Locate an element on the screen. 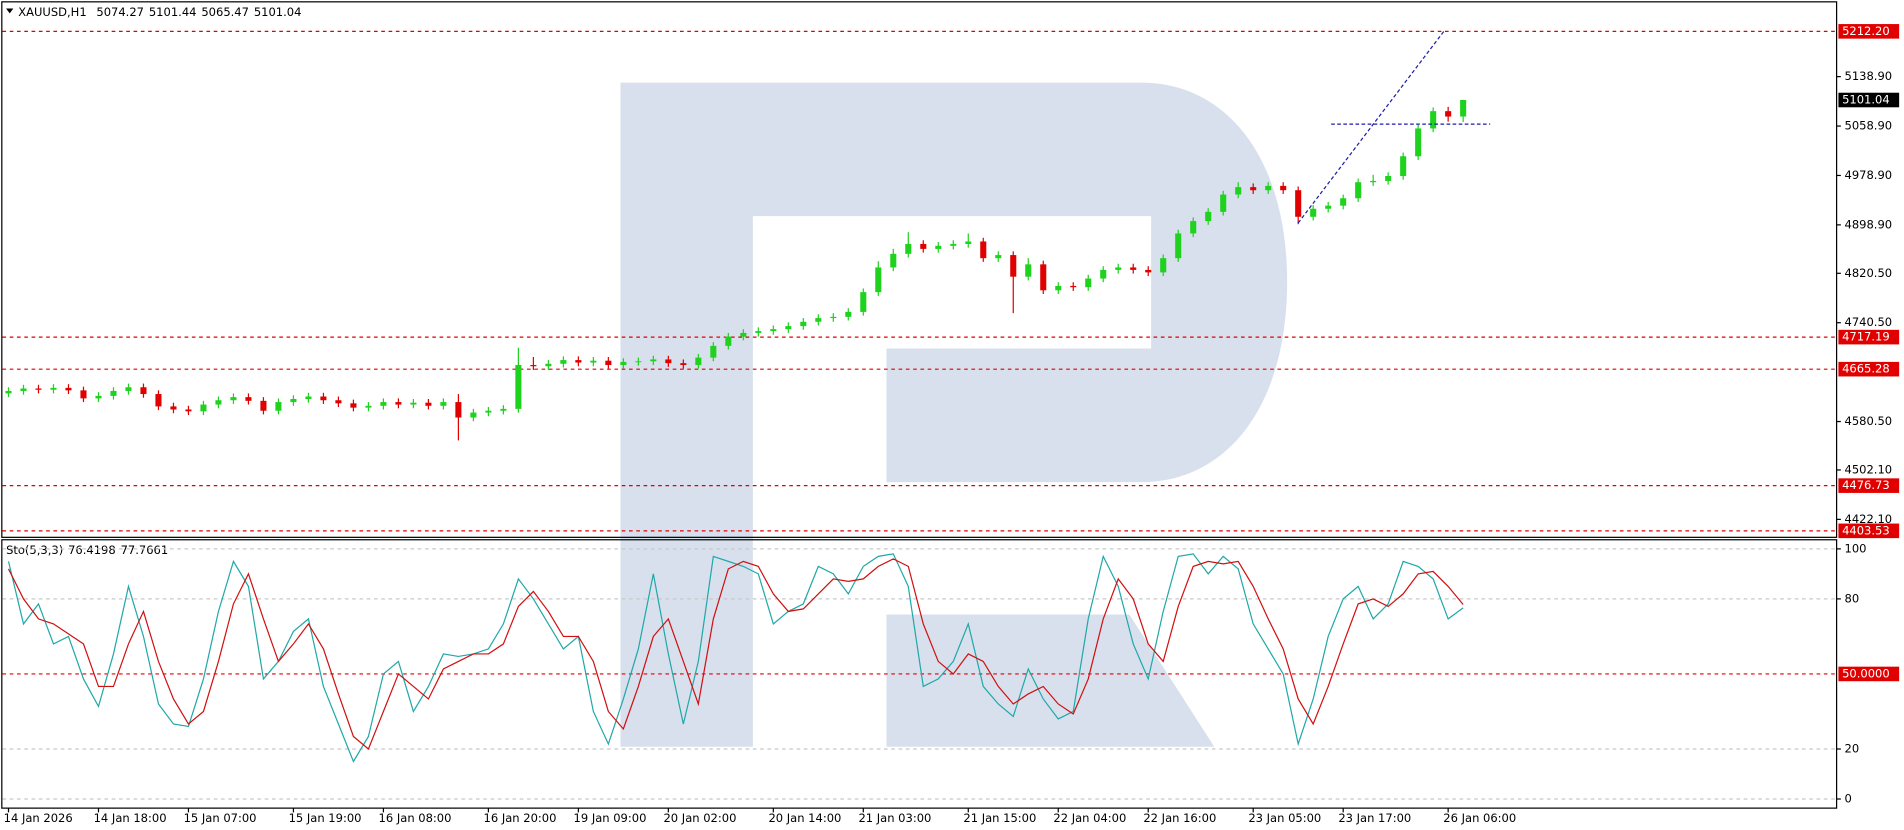 Image resolution: width=1904 pixels, height=830 pixels. symbol: XAUUSD,H1 is located at coordinates (52, 12).